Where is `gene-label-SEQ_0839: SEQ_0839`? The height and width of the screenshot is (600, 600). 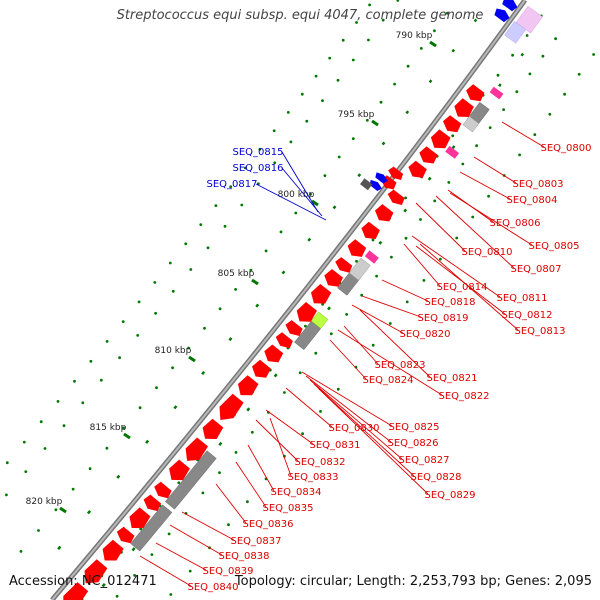 gene-label-SEQ_0839: SEQ_0839 is located at coordinates (228, 571).